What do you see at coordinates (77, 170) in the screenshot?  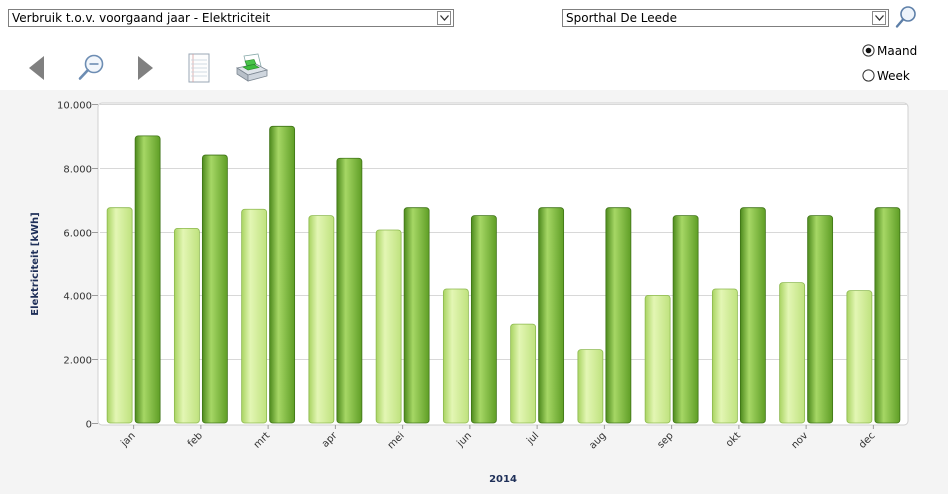 I see `y-tick-label: 8.000` at bounding box center [77, 170].